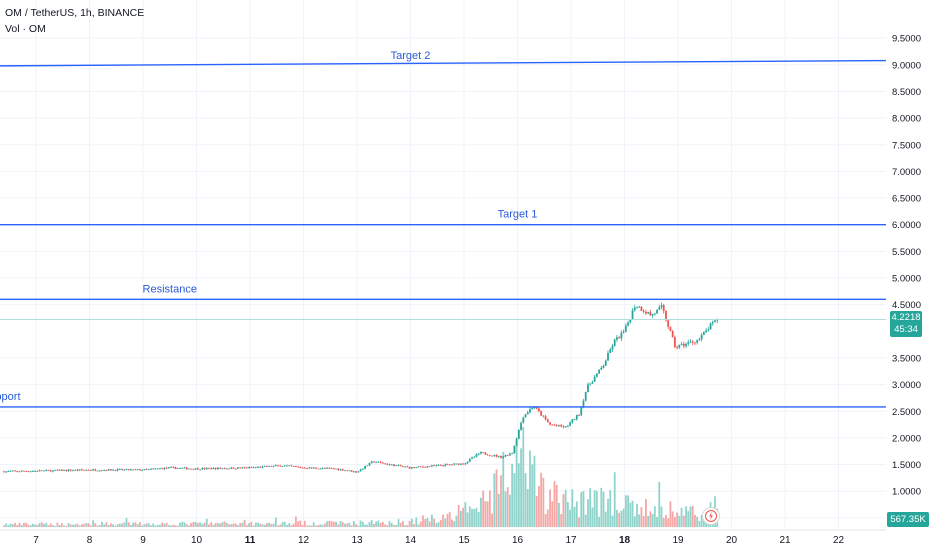  What do you see at coordinates (908, 519) in the screenshot?
I see `volume-tag: 567.35K` at bounding box center [908, 519].